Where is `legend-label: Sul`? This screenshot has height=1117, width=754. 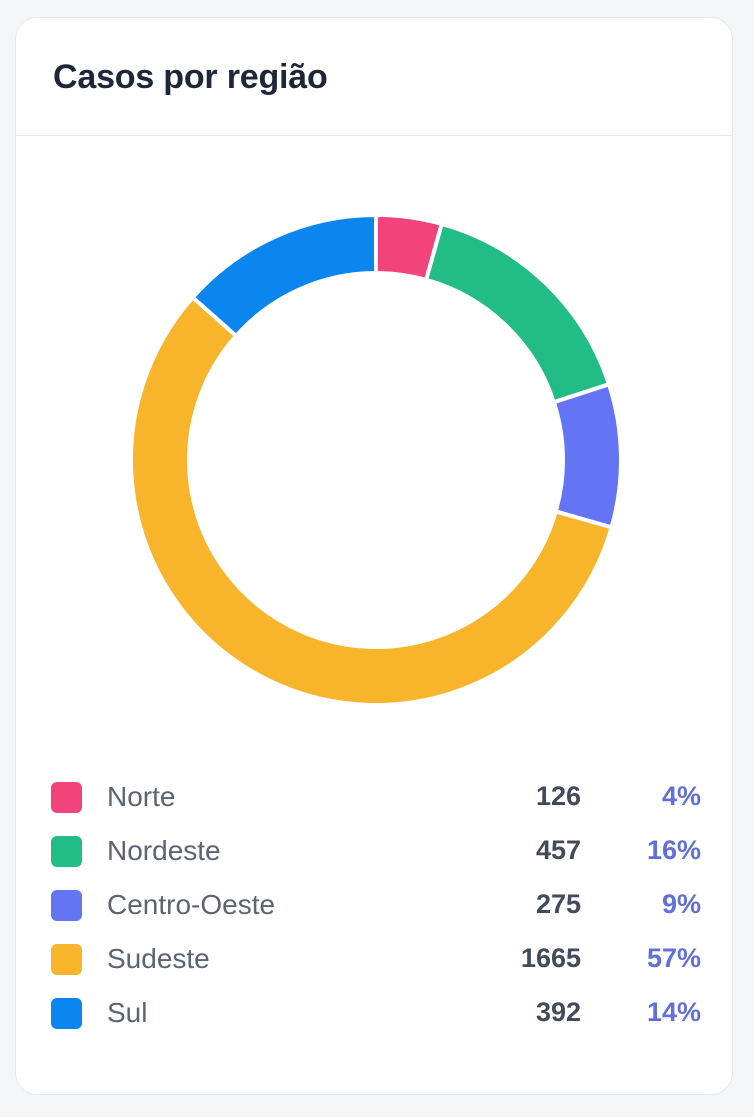 legend-label: Sul is located at coordinates (127, 1012).